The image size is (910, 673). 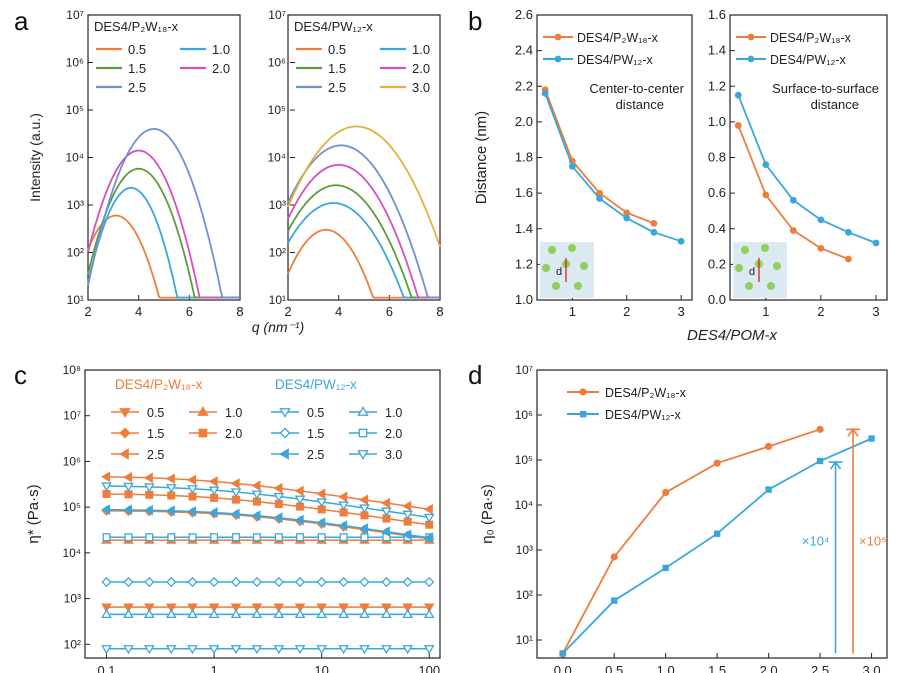 What do you see at coordinates (21, 21) in the screenshot?
I see `panel-letter: a` at bounding box center [21, 21].